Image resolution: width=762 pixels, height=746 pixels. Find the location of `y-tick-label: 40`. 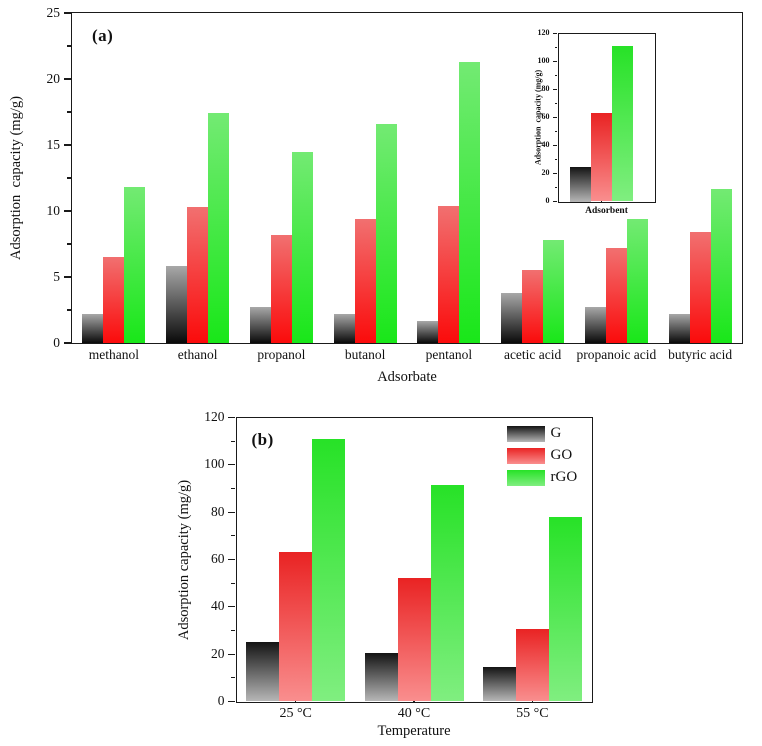

y-tick-label: 40 is located at coordinates (545, 145).